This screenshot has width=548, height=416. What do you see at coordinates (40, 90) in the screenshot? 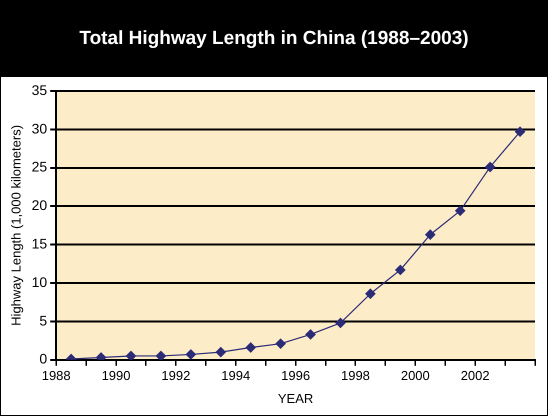
I see `y-tick-label: 35` at bounding box center [40, 90].